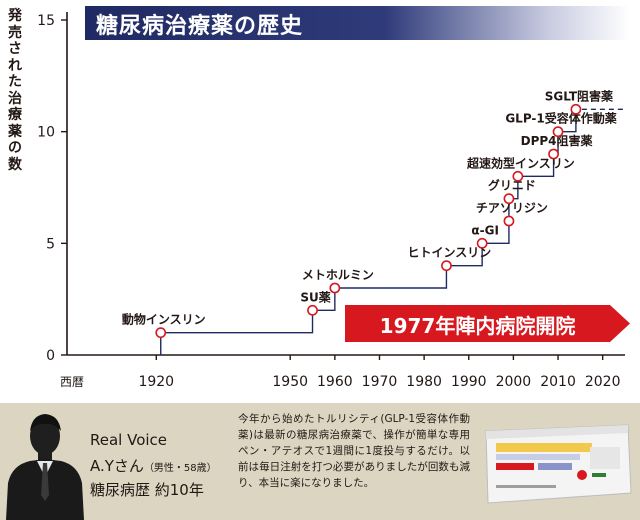 This screenshot has width=640, height=520. Describe the element at coordinates (117, 466) in the screenshot. I see `patient-name-text: A.Yさん` at that location.